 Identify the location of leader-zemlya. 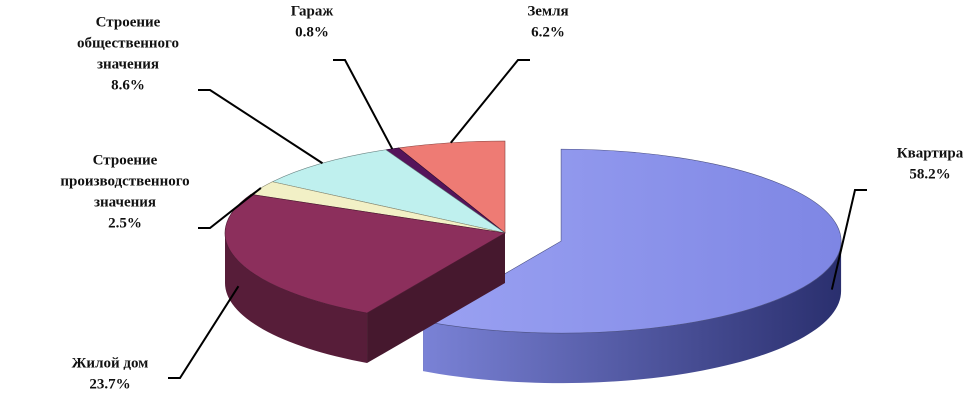
(490, 101).